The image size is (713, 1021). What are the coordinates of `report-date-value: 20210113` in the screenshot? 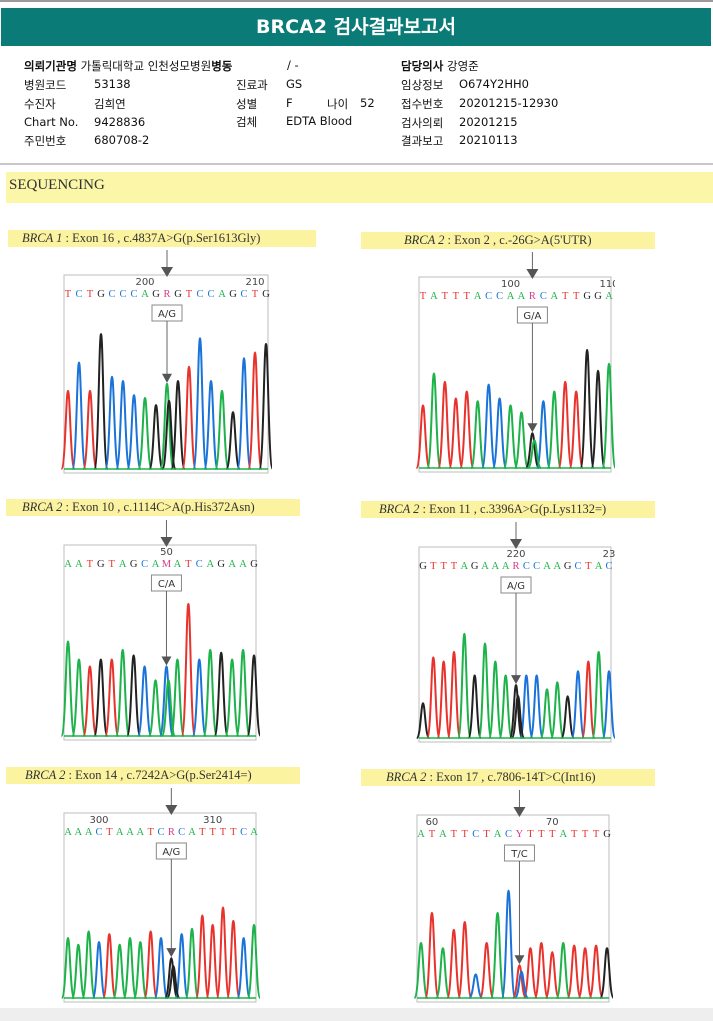 It's located at (488, 140).